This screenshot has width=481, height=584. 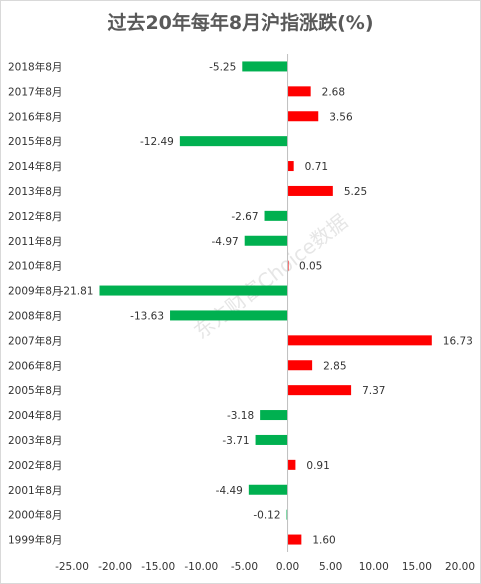 What do you see at coordinates (158, 567) in the screenshot?
I see `x-tick-label: -15.00` at bounding box center [158, 567].